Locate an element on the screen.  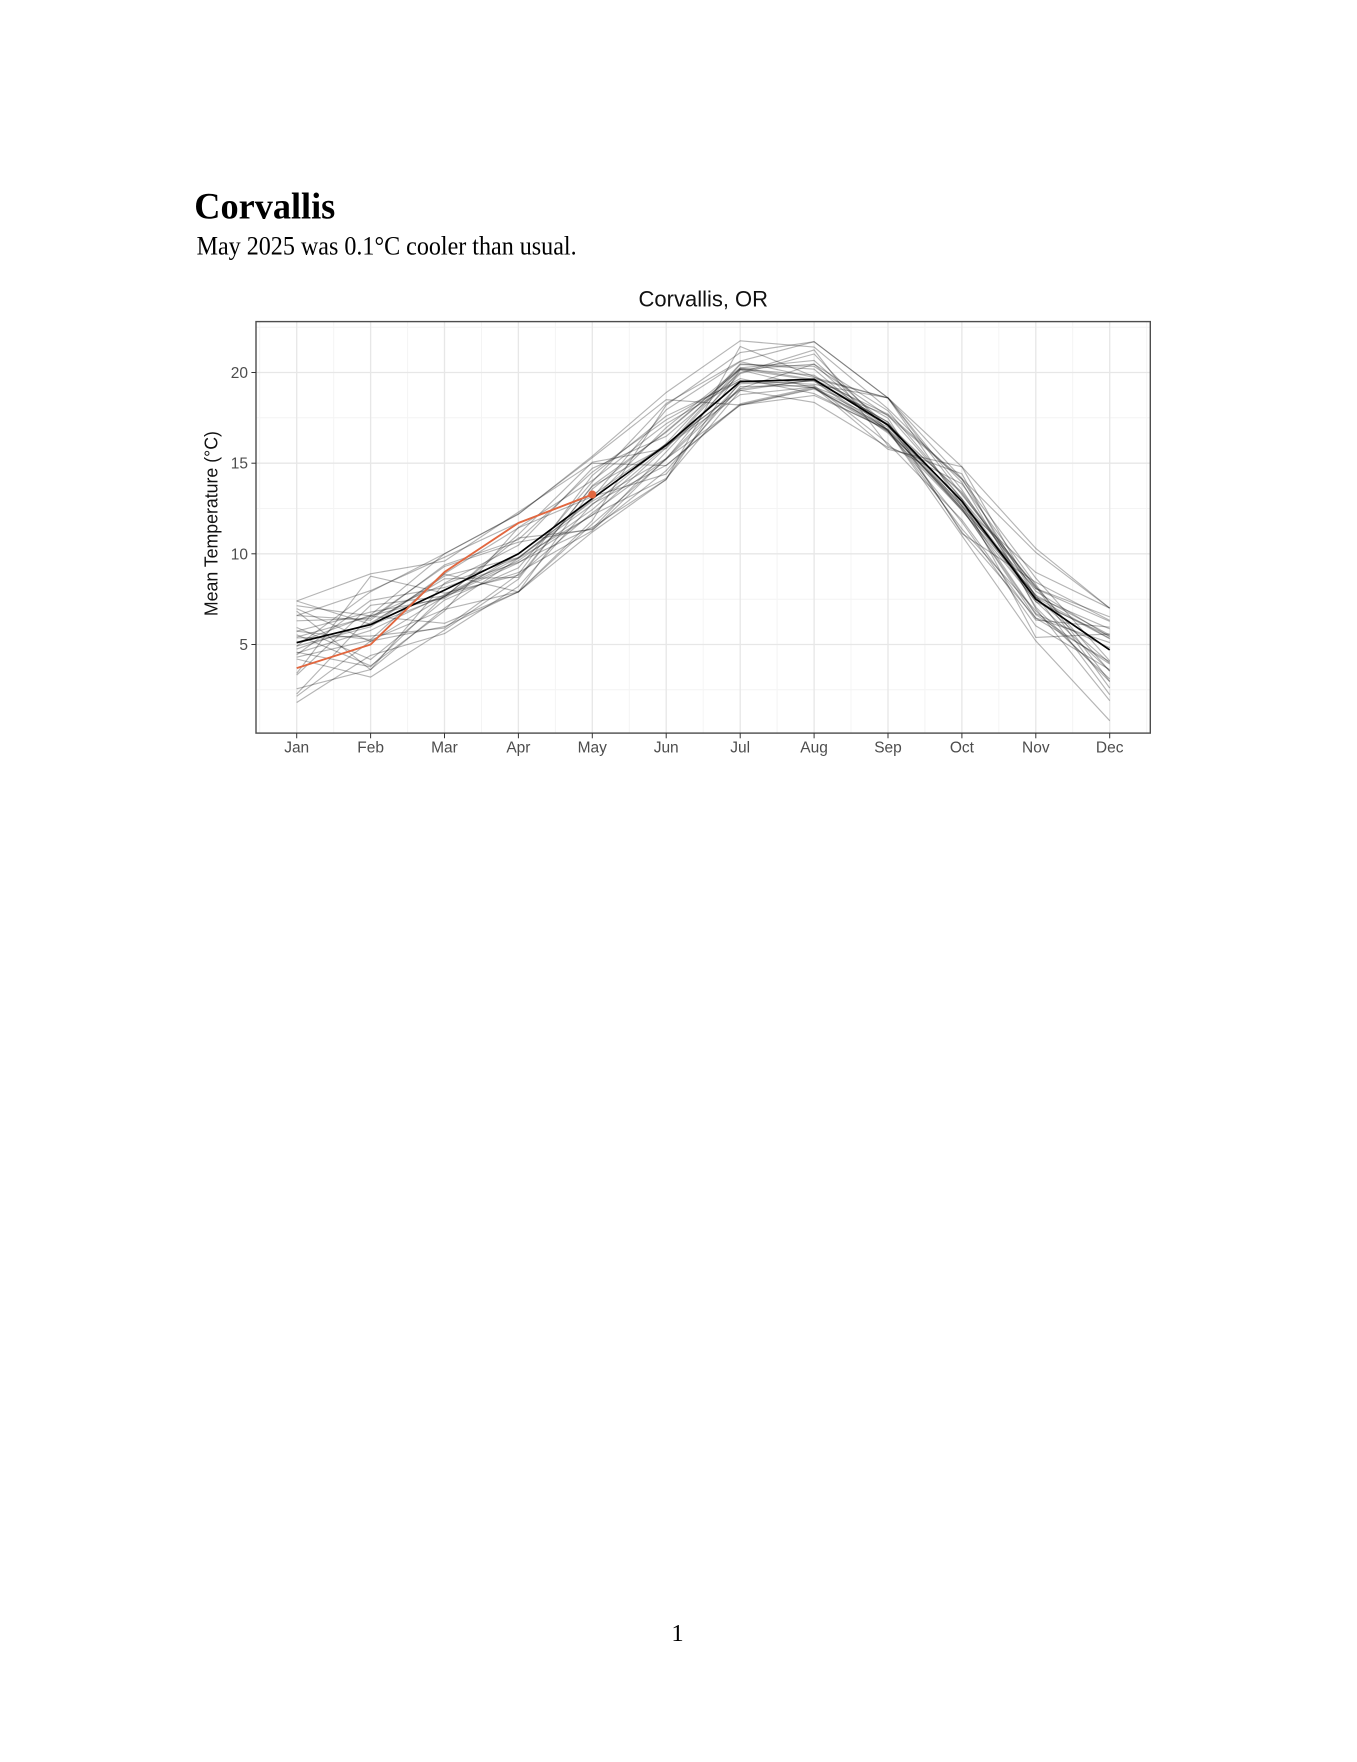
svg-text: Jun is located at coordinates (666, 747).